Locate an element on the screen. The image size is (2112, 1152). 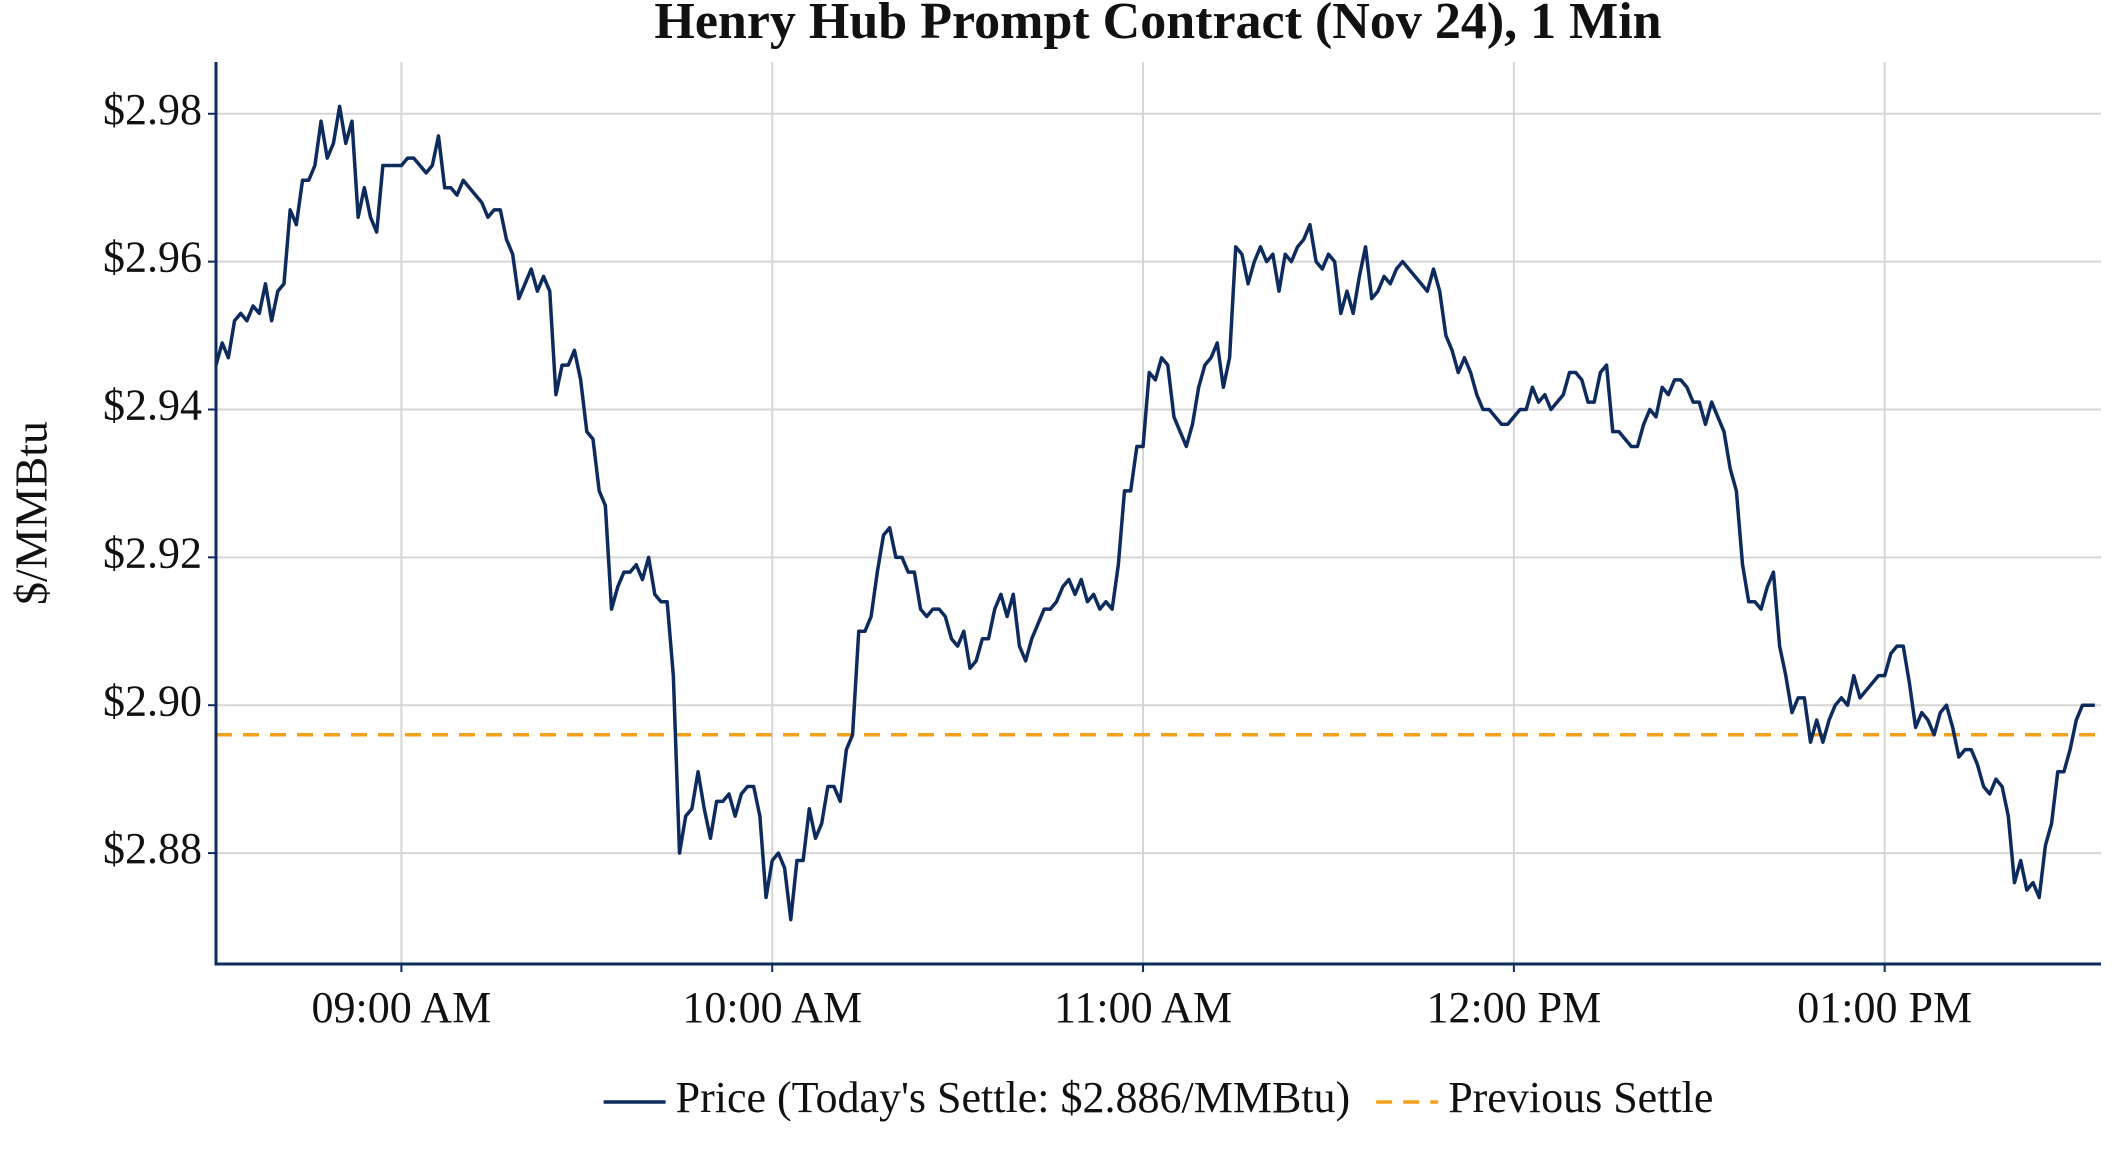
x-tick-label: 01:00 PM is located at coordinates (1884, 1007).